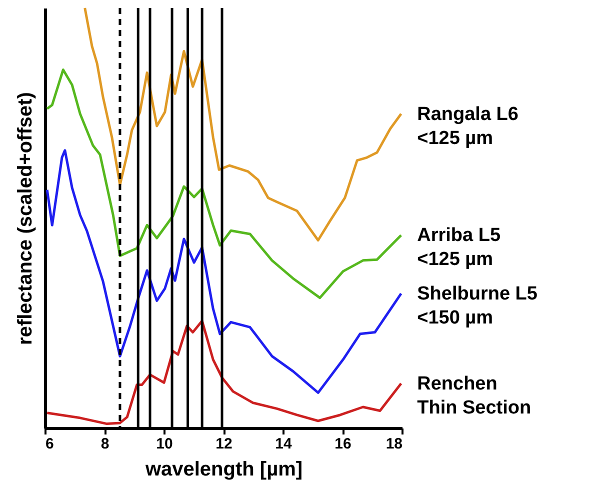 The image size is (589, 498). What do you see at coordinates (459, 247) in the screenshot?
I see `series-label: Arriba L5 <125 µm` at bounding box center [459, 247].